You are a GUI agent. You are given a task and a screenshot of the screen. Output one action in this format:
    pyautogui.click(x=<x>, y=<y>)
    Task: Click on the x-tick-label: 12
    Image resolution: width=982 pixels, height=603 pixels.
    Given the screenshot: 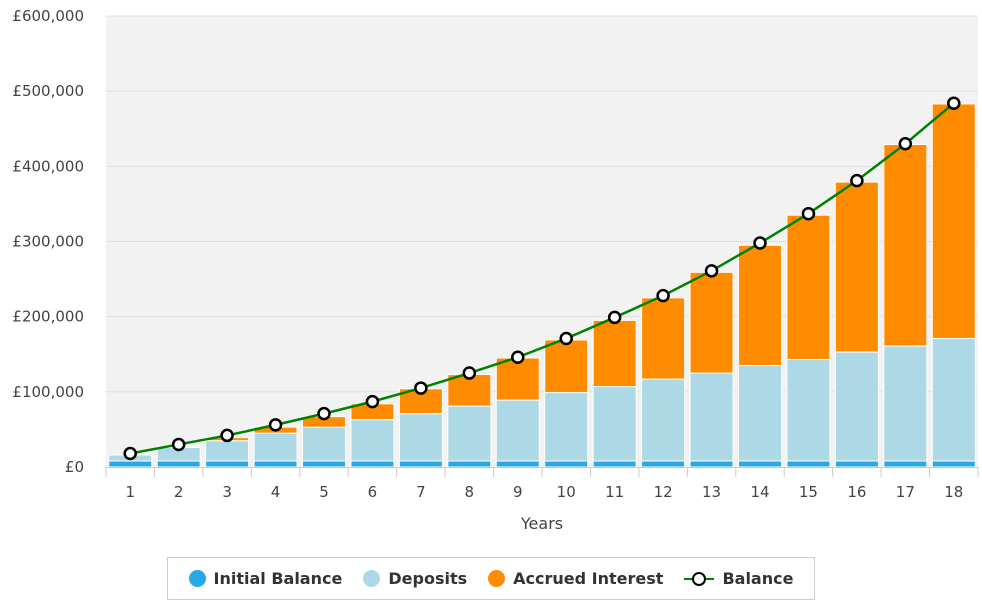 What is the action you would take?
    pyautogui.click(x=663, y=492)
    